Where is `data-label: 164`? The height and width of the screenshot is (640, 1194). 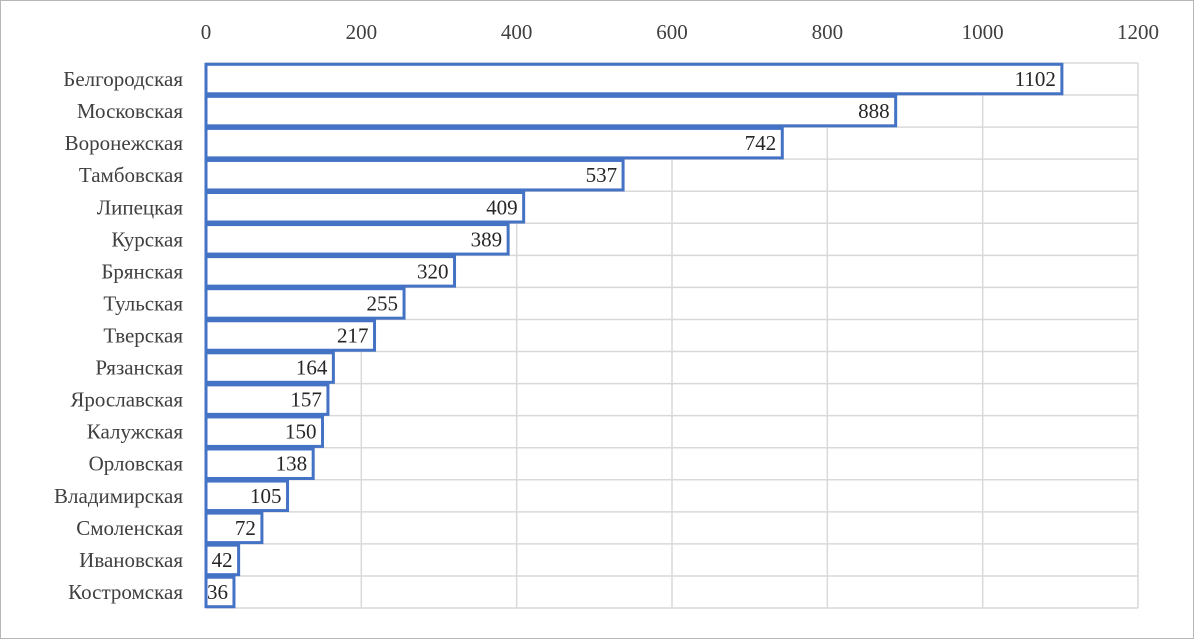
data-label: 164 is located at coordinates (312, 368).